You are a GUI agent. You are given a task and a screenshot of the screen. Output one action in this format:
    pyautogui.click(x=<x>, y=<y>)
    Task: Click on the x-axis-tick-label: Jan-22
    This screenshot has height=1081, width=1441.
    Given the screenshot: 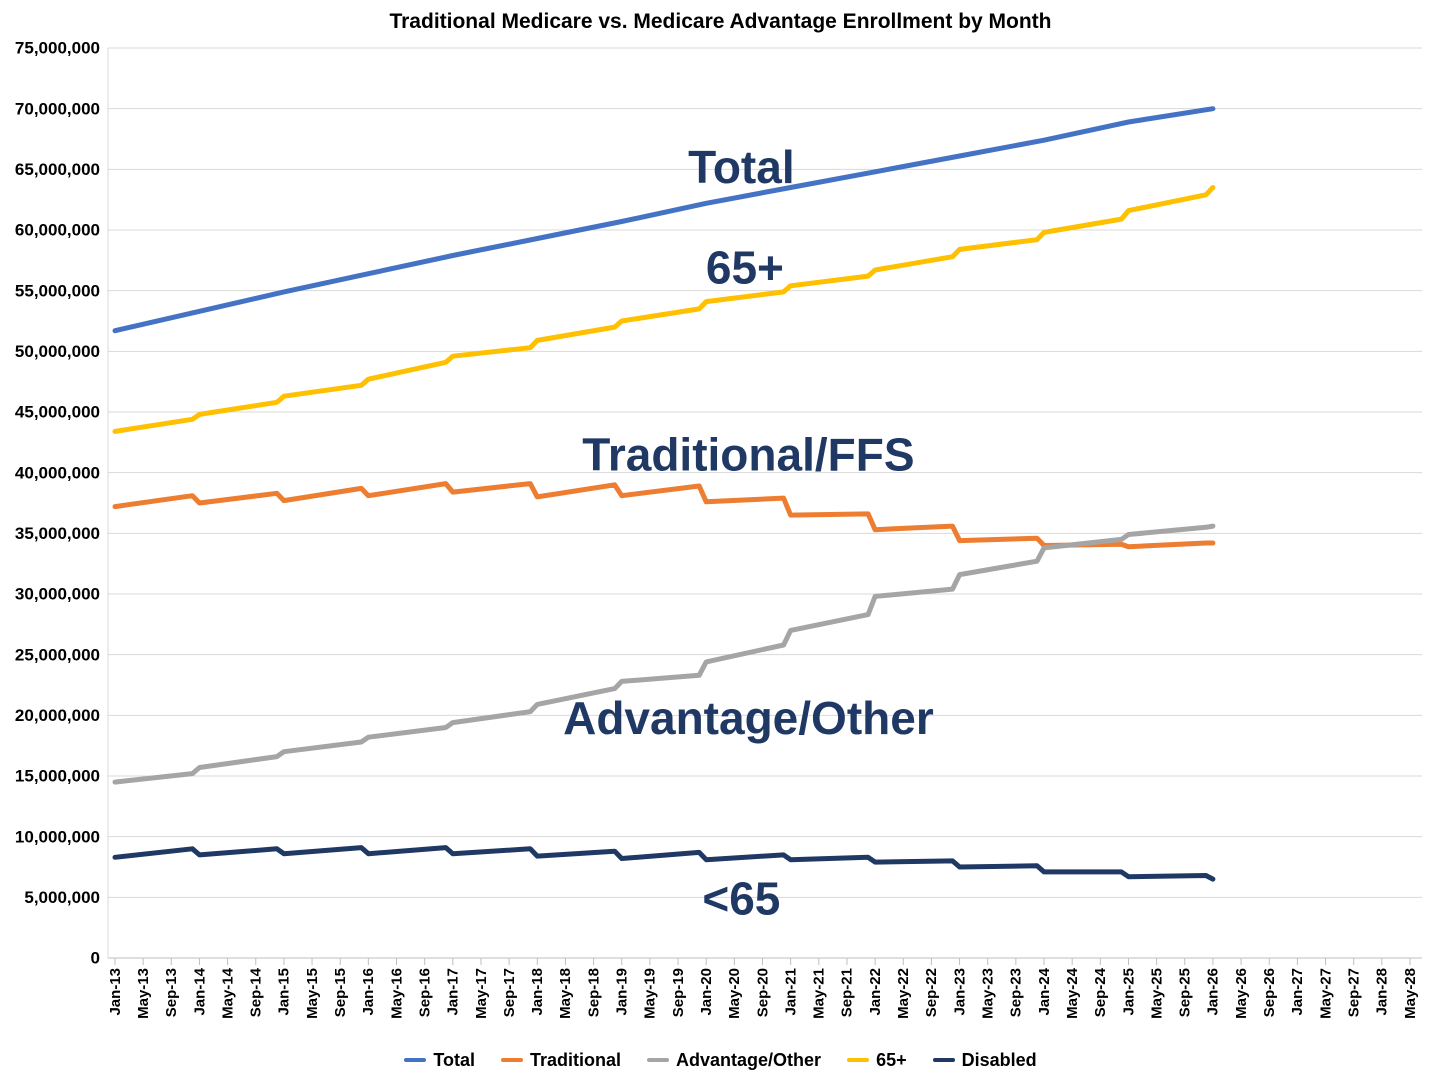 What is the action you would take?
    pyautogui.click(x=875, y=992)
    